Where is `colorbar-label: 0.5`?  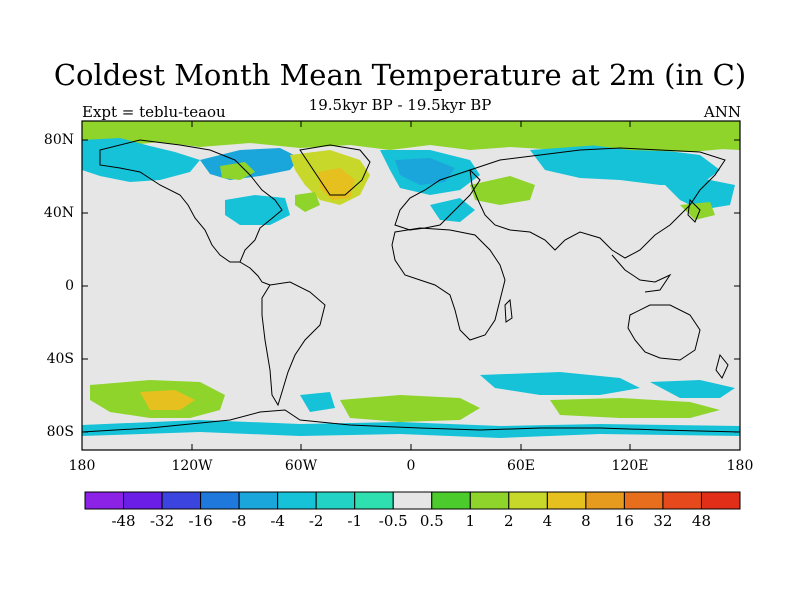 colorbar-label: 0.5 is located at coordinates (431, 521).